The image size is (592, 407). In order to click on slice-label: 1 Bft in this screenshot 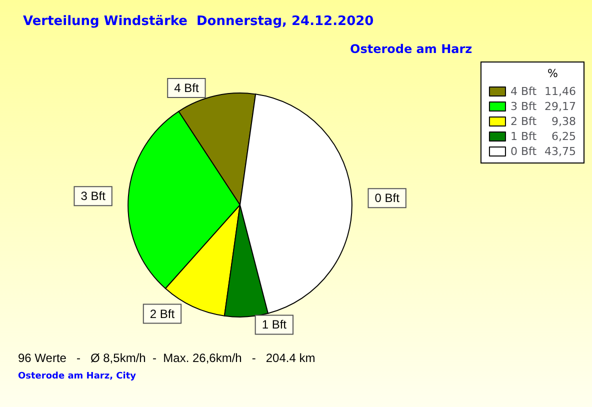, I will do `click(275, 325)`.